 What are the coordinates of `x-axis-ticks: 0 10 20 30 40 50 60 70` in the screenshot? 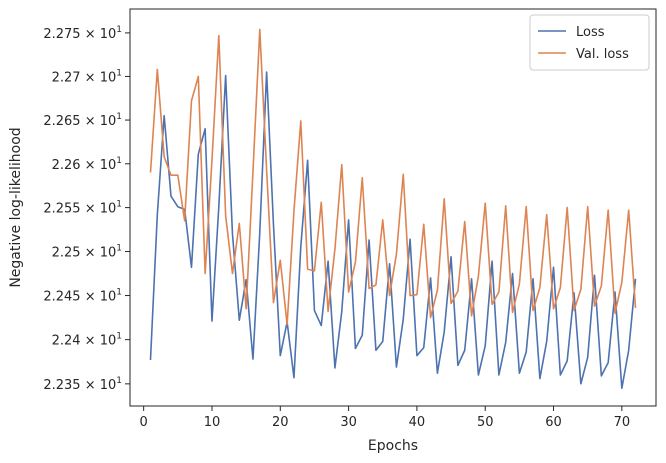 It's located at (385, 418).